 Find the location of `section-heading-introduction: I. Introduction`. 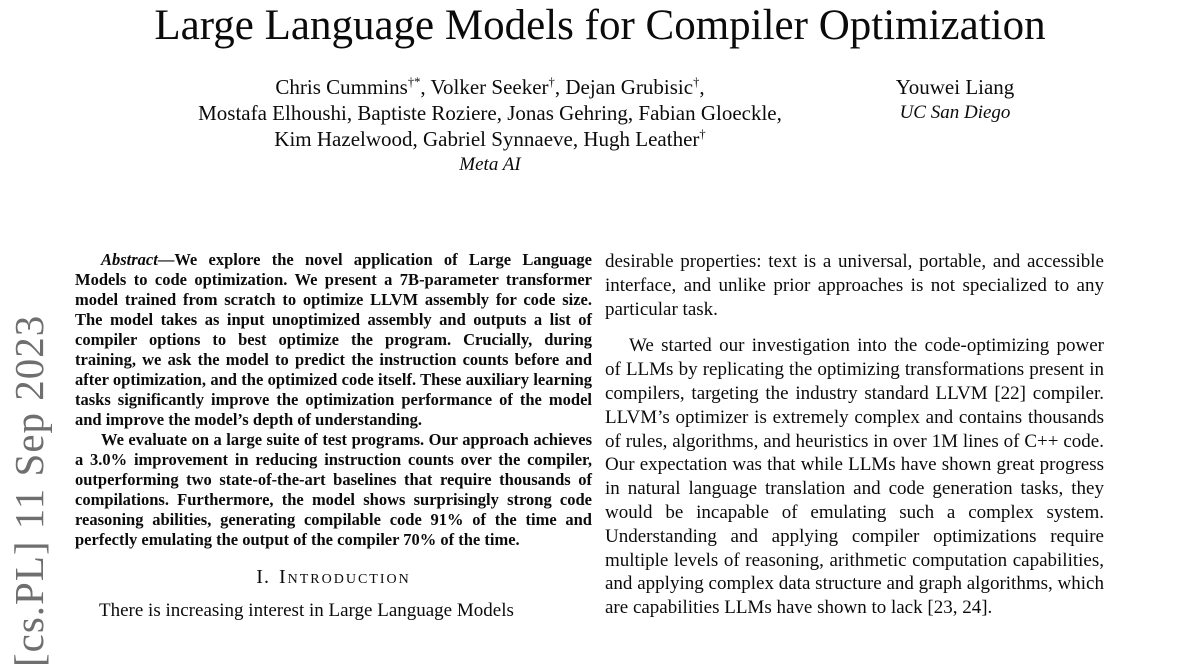

section-heading-introduction: I. Introduction is located at coordinates (333, 577).